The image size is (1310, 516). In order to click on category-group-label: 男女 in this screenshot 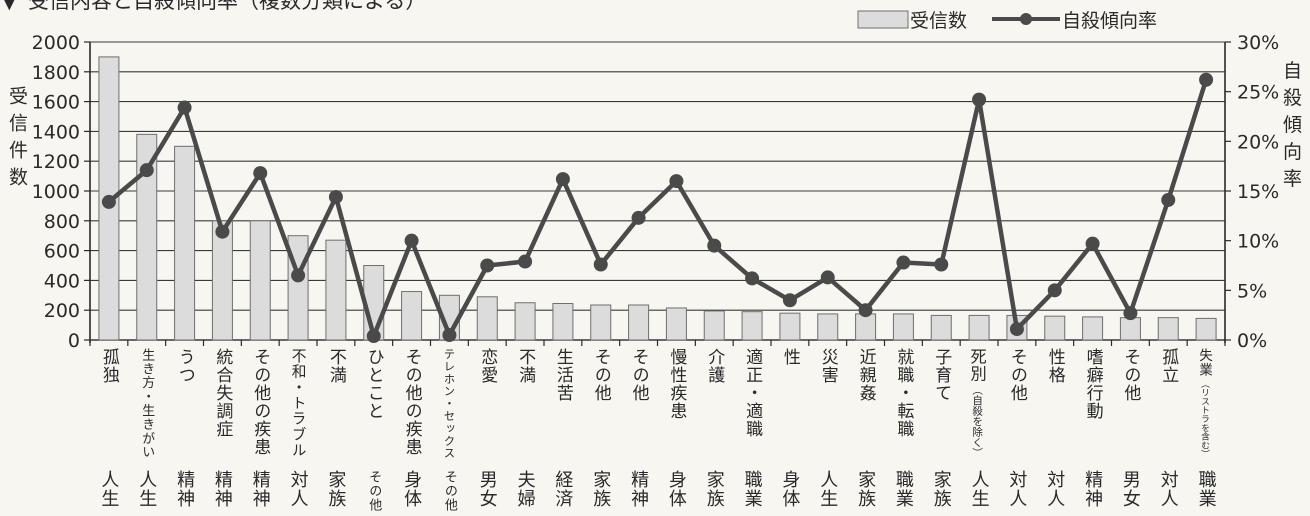, I will do `click(487, 489)`.